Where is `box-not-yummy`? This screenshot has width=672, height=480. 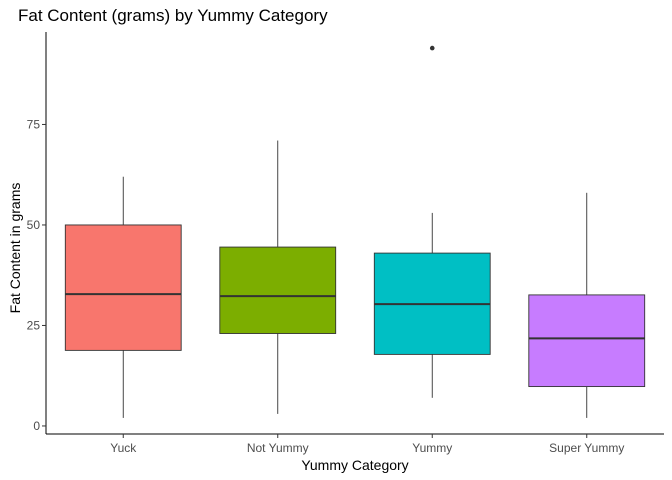
box-not-yummy is located at coordinates (278, 290).